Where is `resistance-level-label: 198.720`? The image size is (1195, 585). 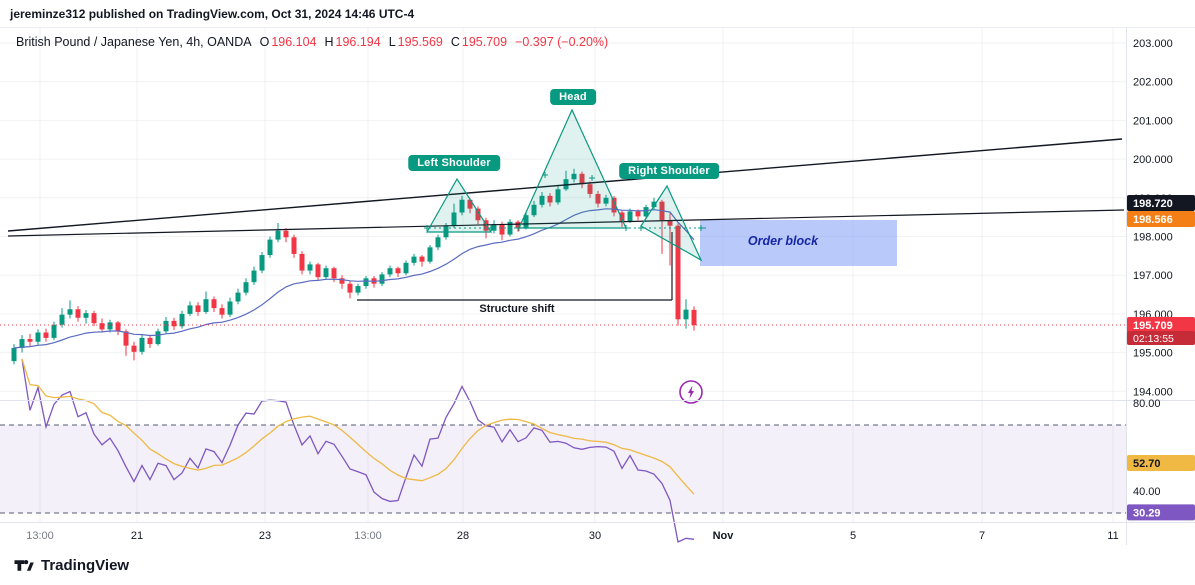
resistance-level-label: 198.720 is located at coordinates (1153, 204).